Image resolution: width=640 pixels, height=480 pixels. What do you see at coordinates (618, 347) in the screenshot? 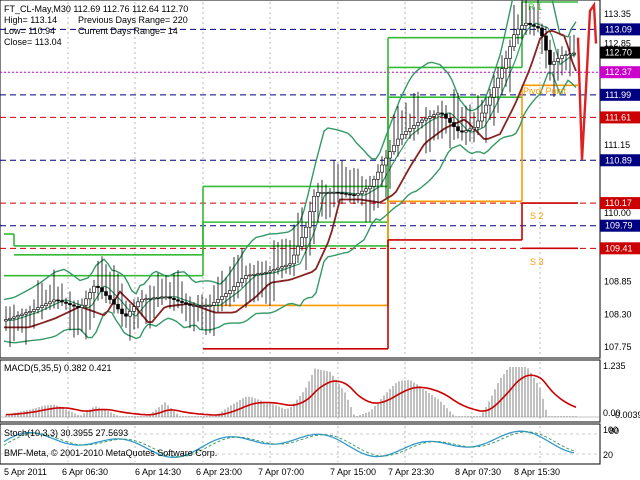
I see `price-tick: 107.75` at bounding box center [618, 347].